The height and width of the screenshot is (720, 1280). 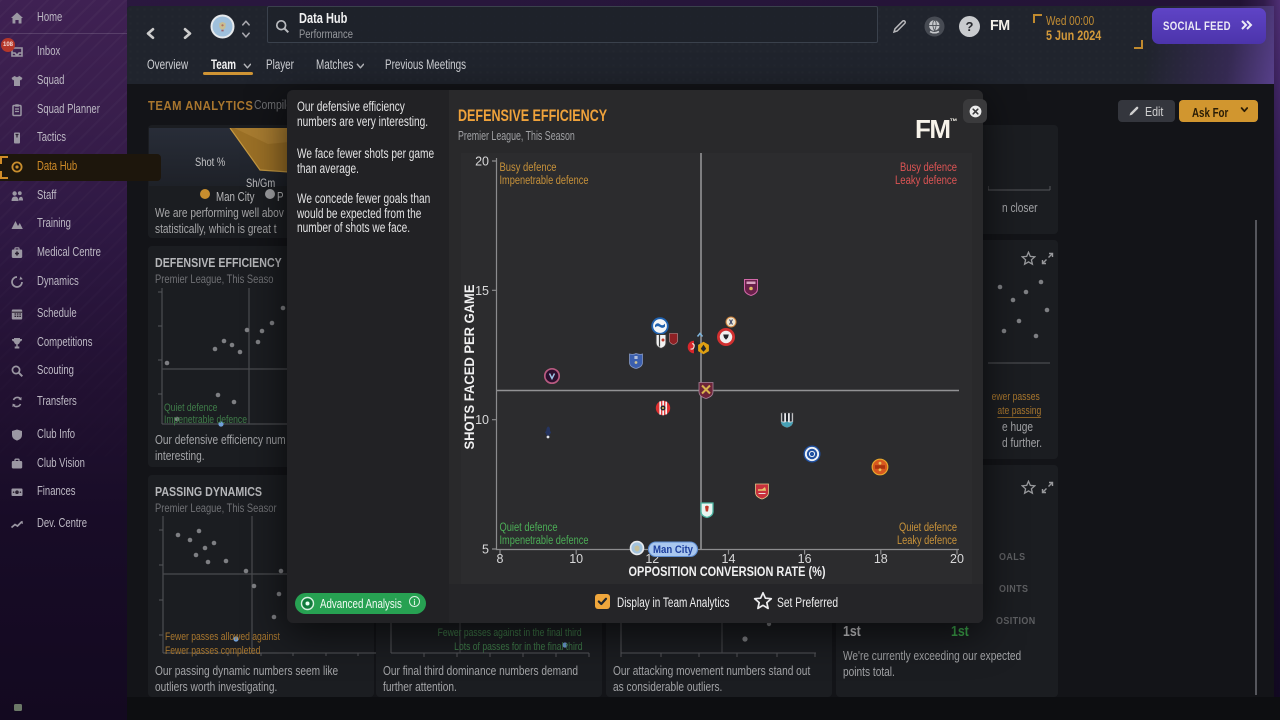 What do you see at coordinates (805, 559) in the screenshot?
I see `svg-text: 16` at bounding box center [805, 559].